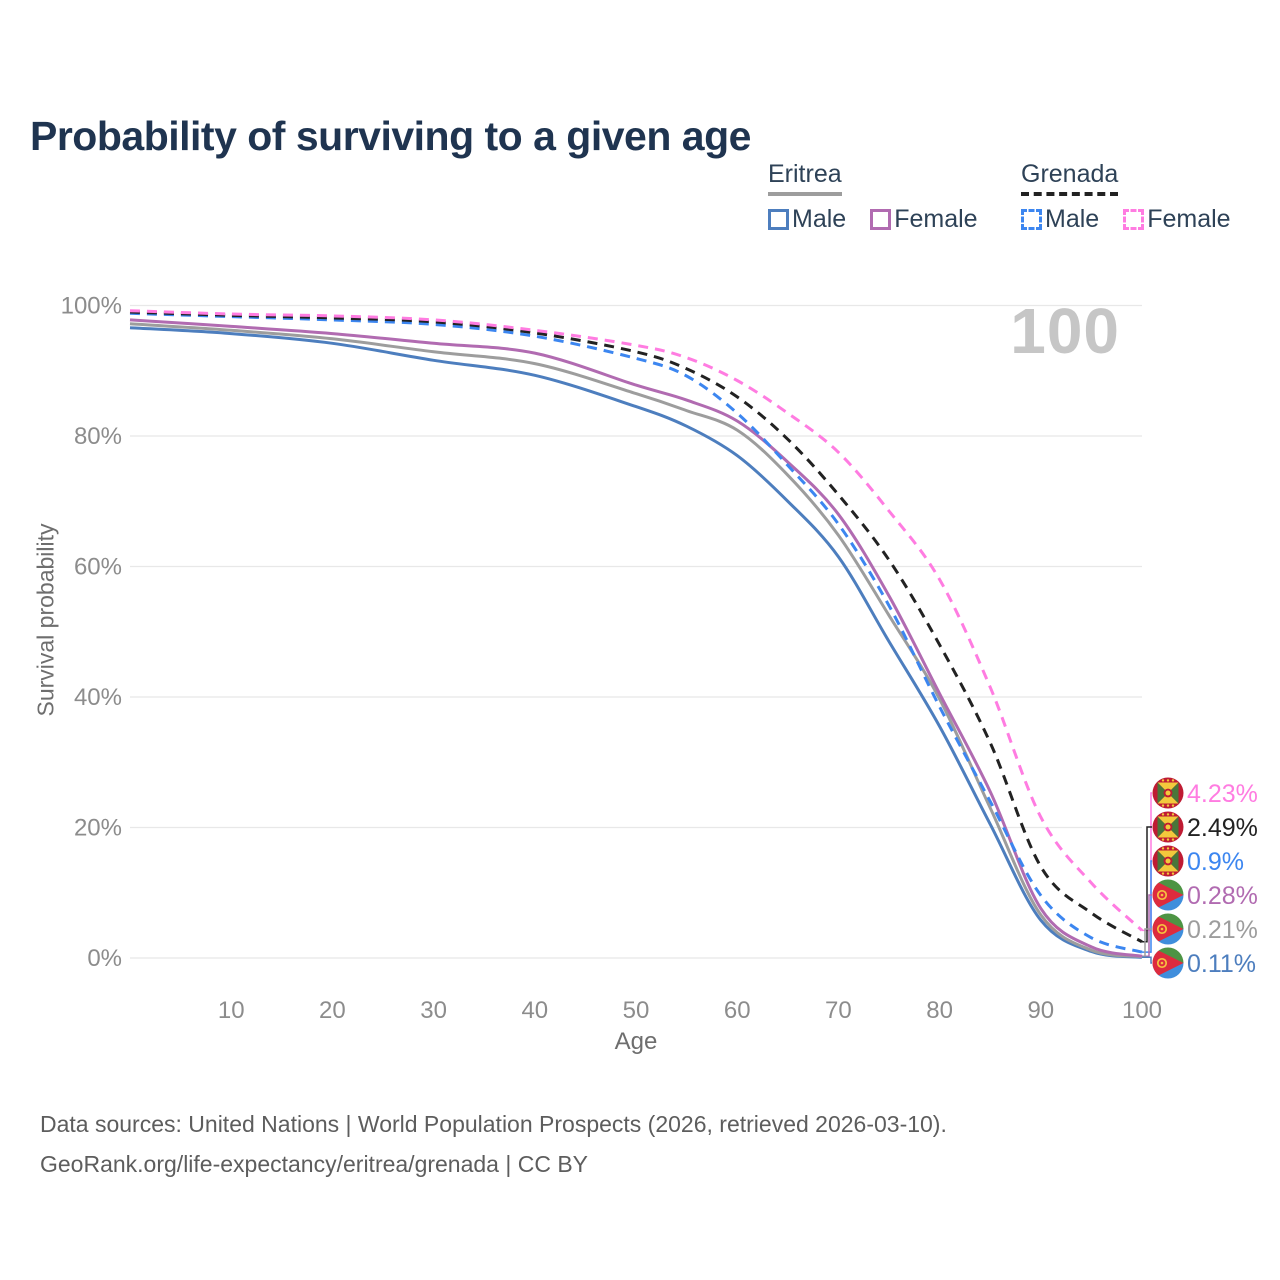  Describe the element at coordinates (1134, 219) in the screenshot. I see `grenada-female-swatch-icon` at that location.